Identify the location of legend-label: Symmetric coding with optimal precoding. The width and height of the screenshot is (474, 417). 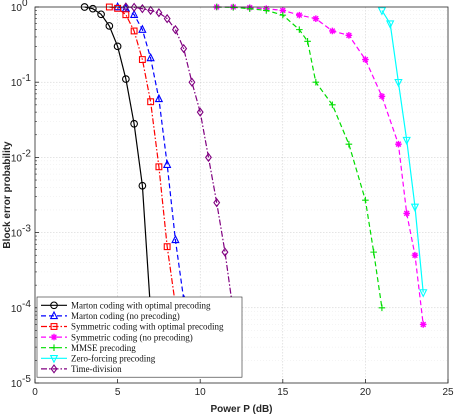
(147, 327).